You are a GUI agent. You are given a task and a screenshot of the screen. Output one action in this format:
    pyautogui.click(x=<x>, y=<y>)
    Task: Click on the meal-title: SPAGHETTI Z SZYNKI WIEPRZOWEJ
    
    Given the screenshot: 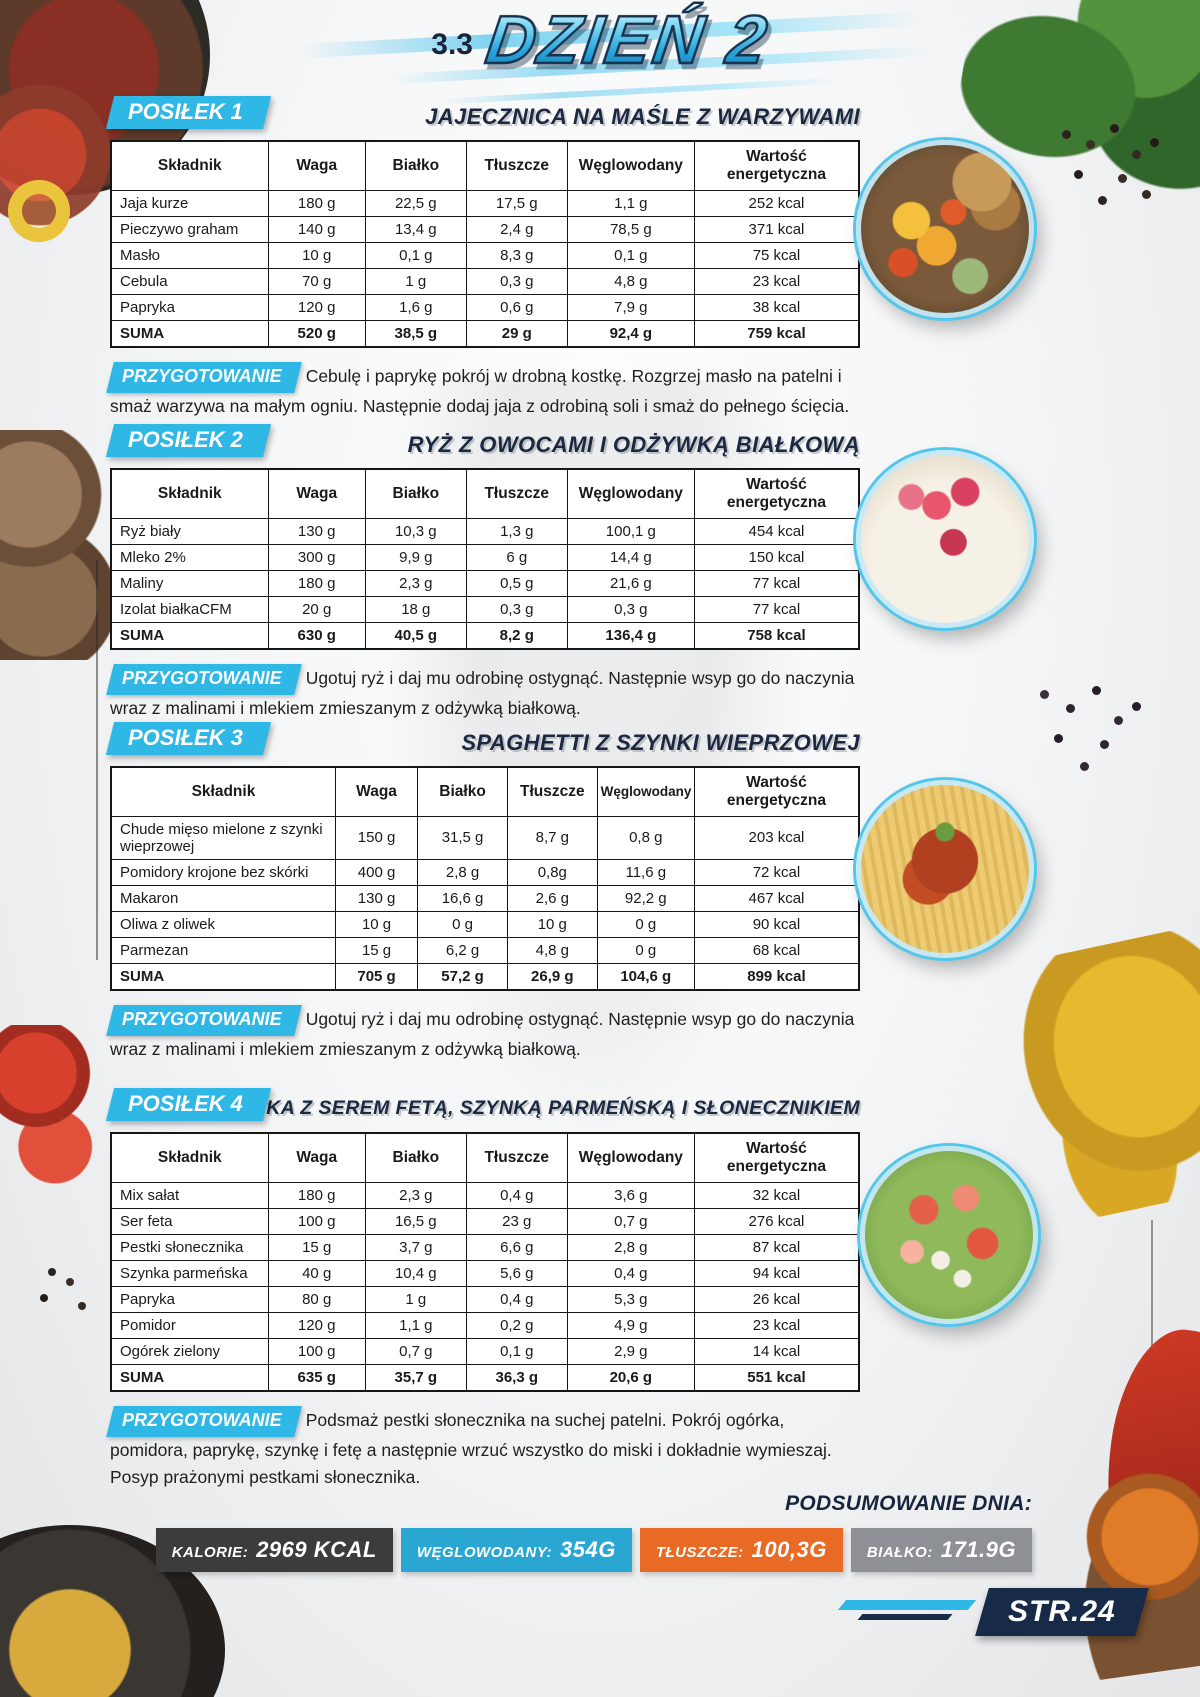 What is the action you would take?
    pyautogui.click(x=660, y=742)
    